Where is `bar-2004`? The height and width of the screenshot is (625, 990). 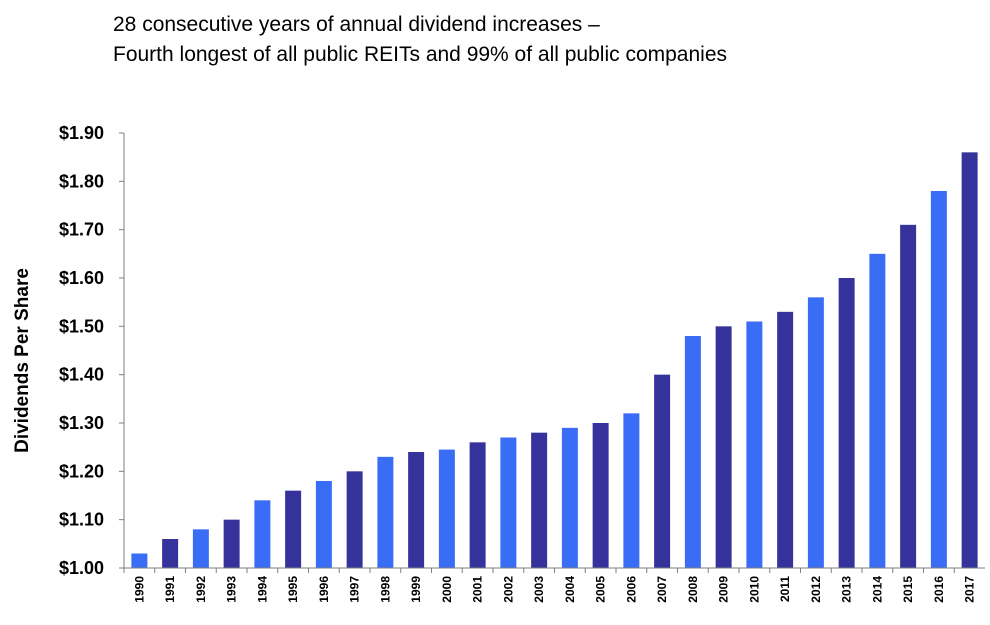
bar-2004 is located at coordinates (569, 497).